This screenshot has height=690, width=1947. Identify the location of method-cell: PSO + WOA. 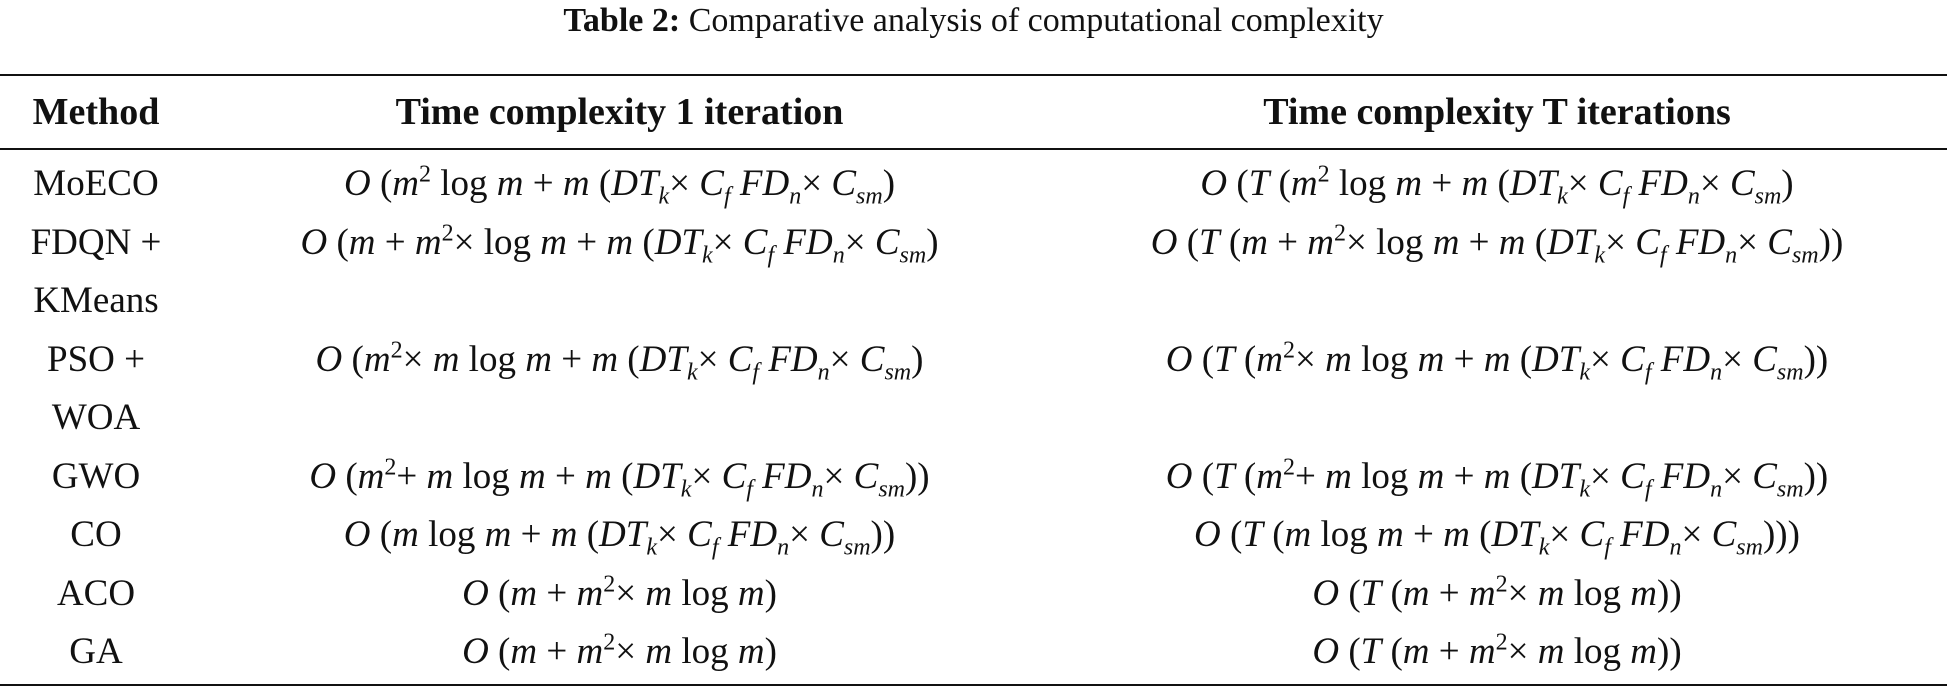
(96, 388).